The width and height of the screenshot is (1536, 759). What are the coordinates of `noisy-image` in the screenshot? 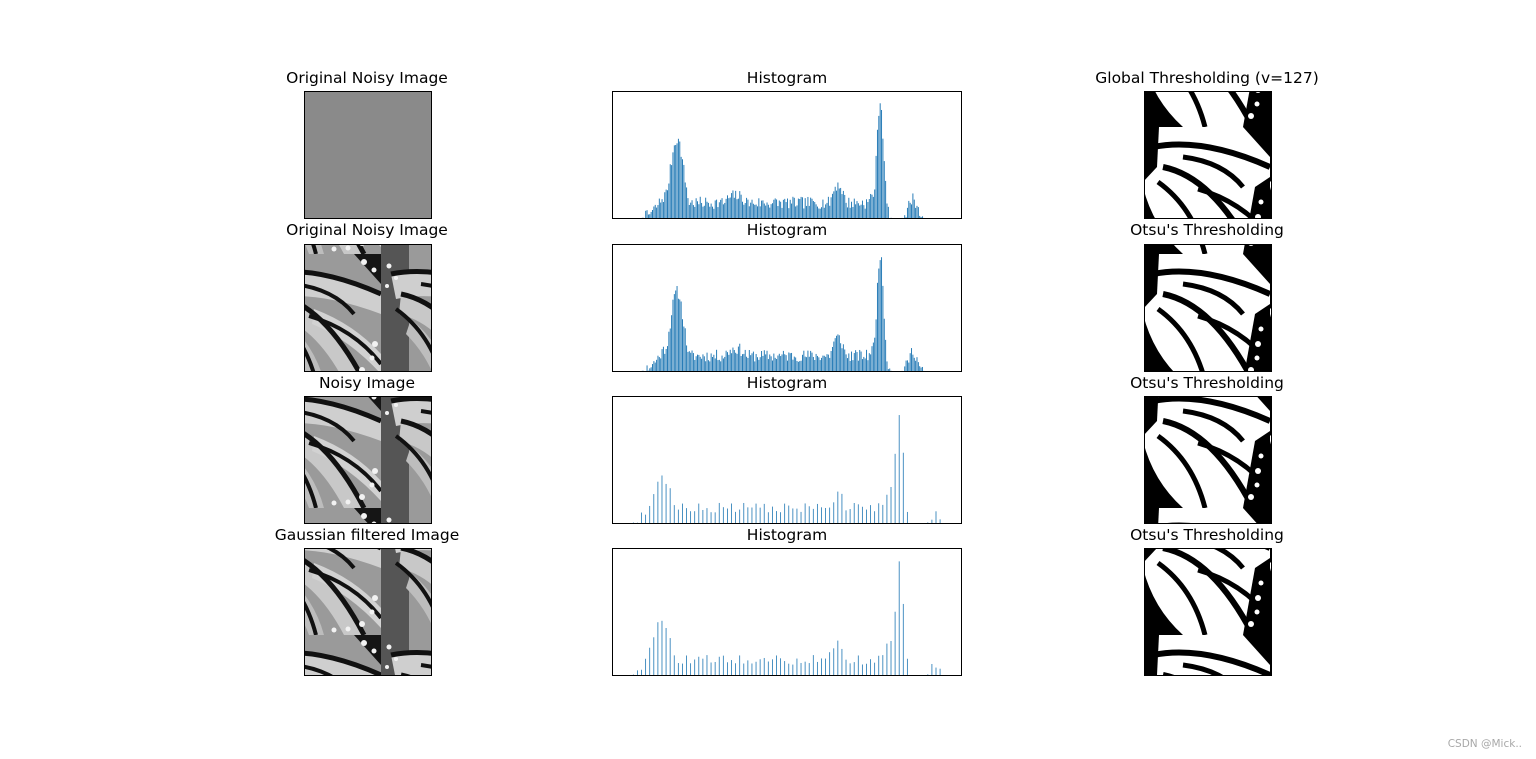 It's located at (368, 460).